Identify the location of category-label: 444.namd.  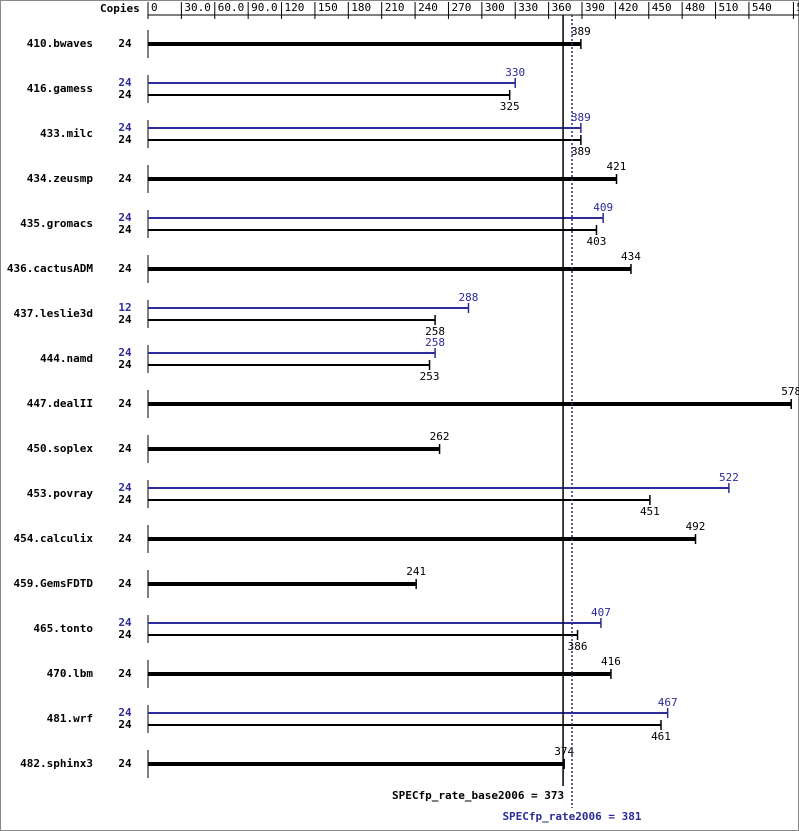
(66, 358).